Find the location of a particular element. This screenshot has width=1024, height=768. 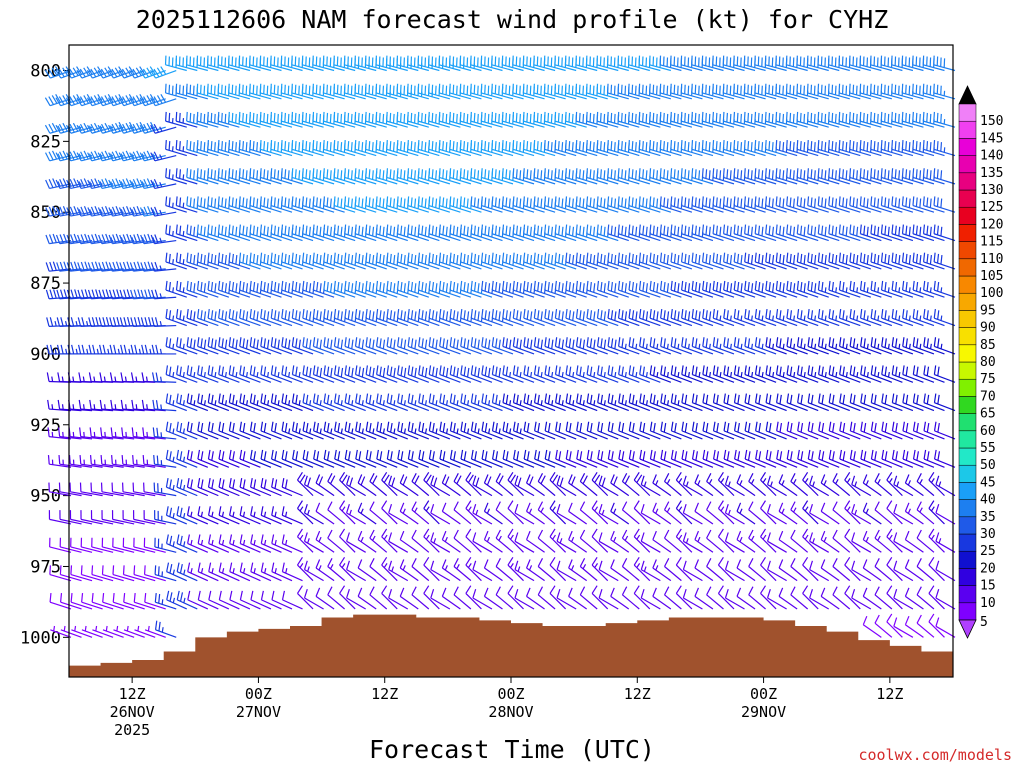

colorbar-label: 35 is located at coordinates (988, 517).